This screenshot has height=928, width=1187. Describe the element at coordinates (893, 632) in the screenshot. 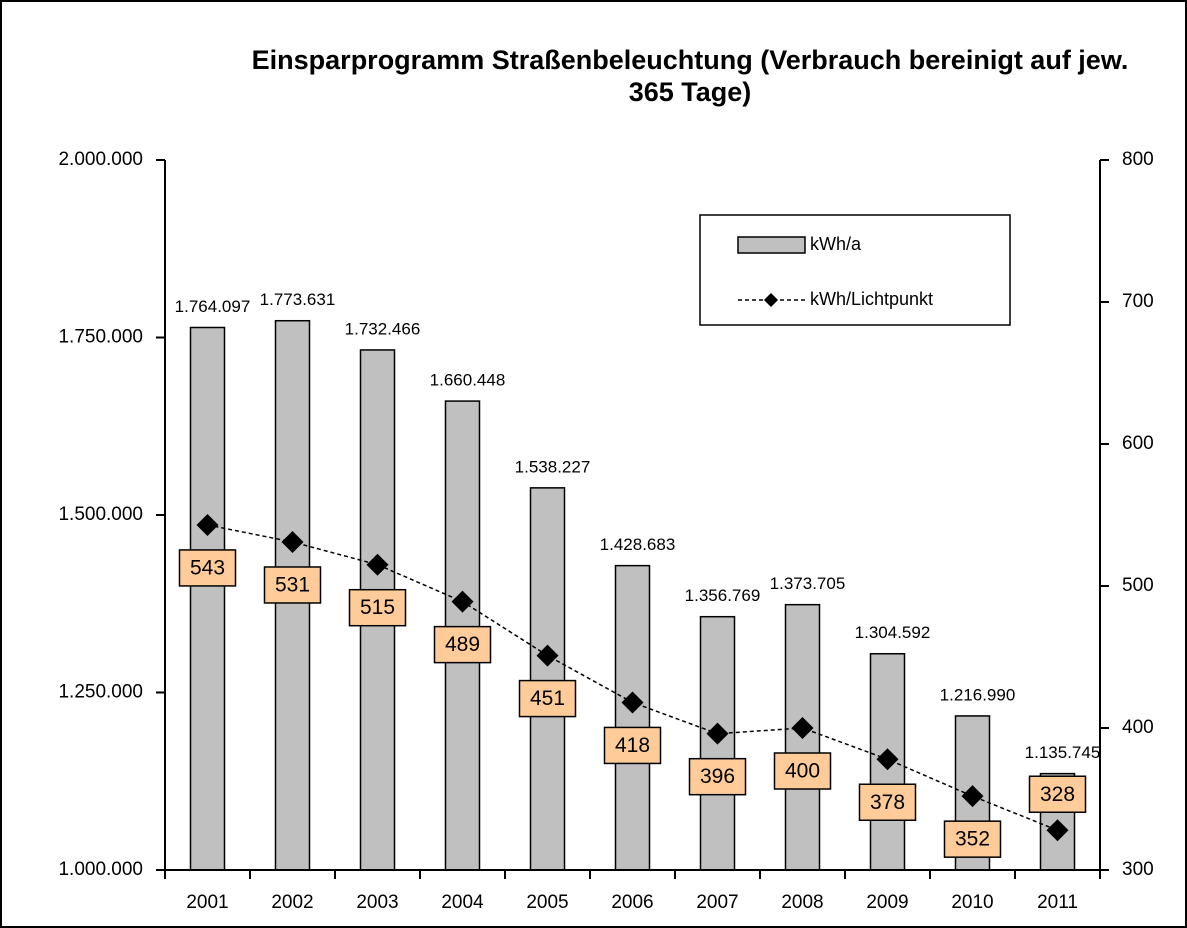

I see `data-label: 1.304.592` at that location.